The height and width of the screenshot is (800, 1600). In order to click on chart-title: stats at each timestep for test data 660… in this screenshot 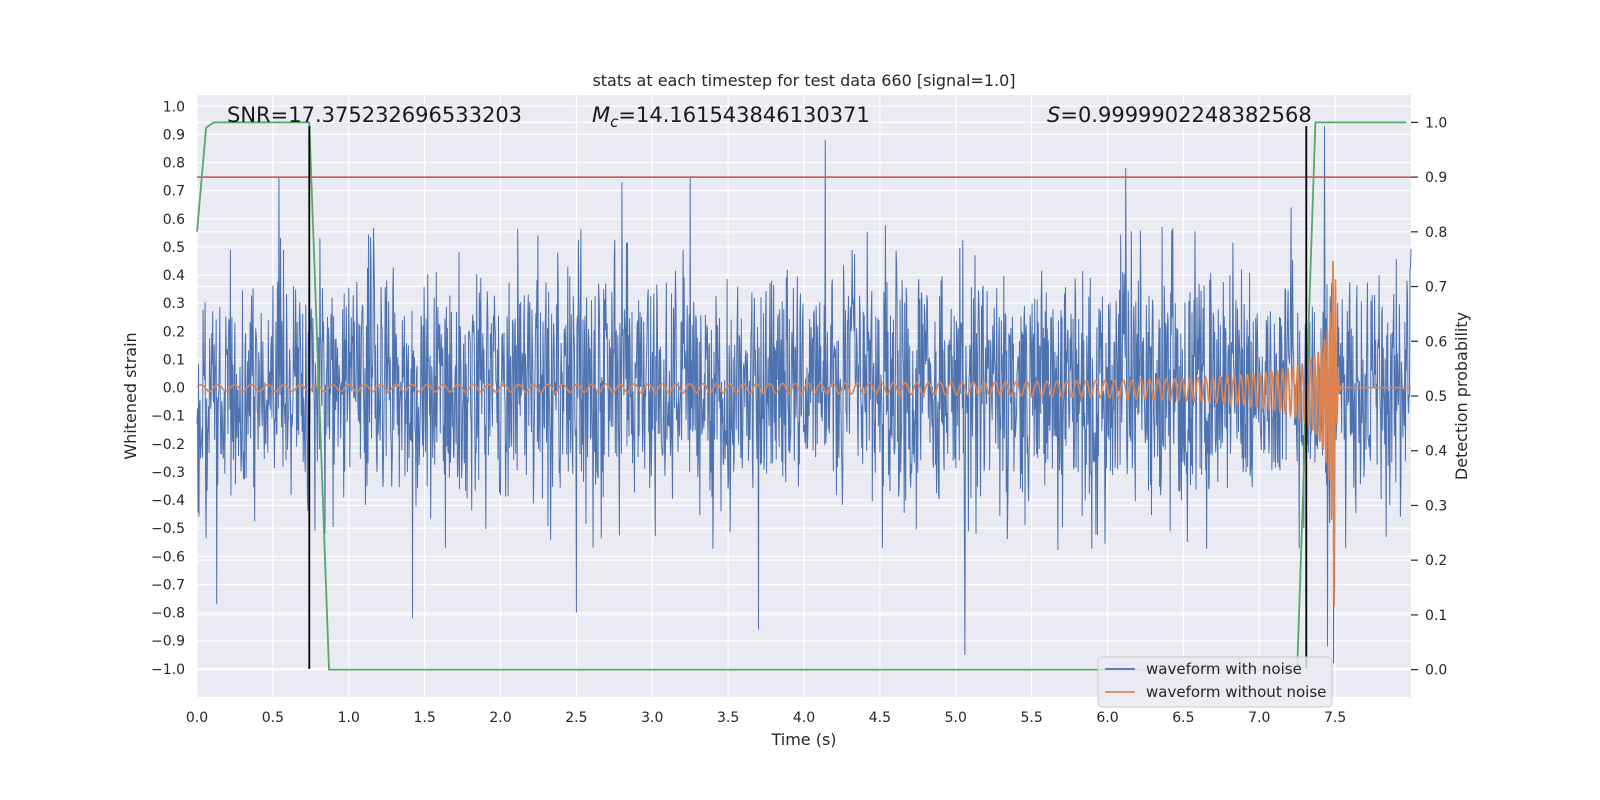, I will do `click(803, 80)`.